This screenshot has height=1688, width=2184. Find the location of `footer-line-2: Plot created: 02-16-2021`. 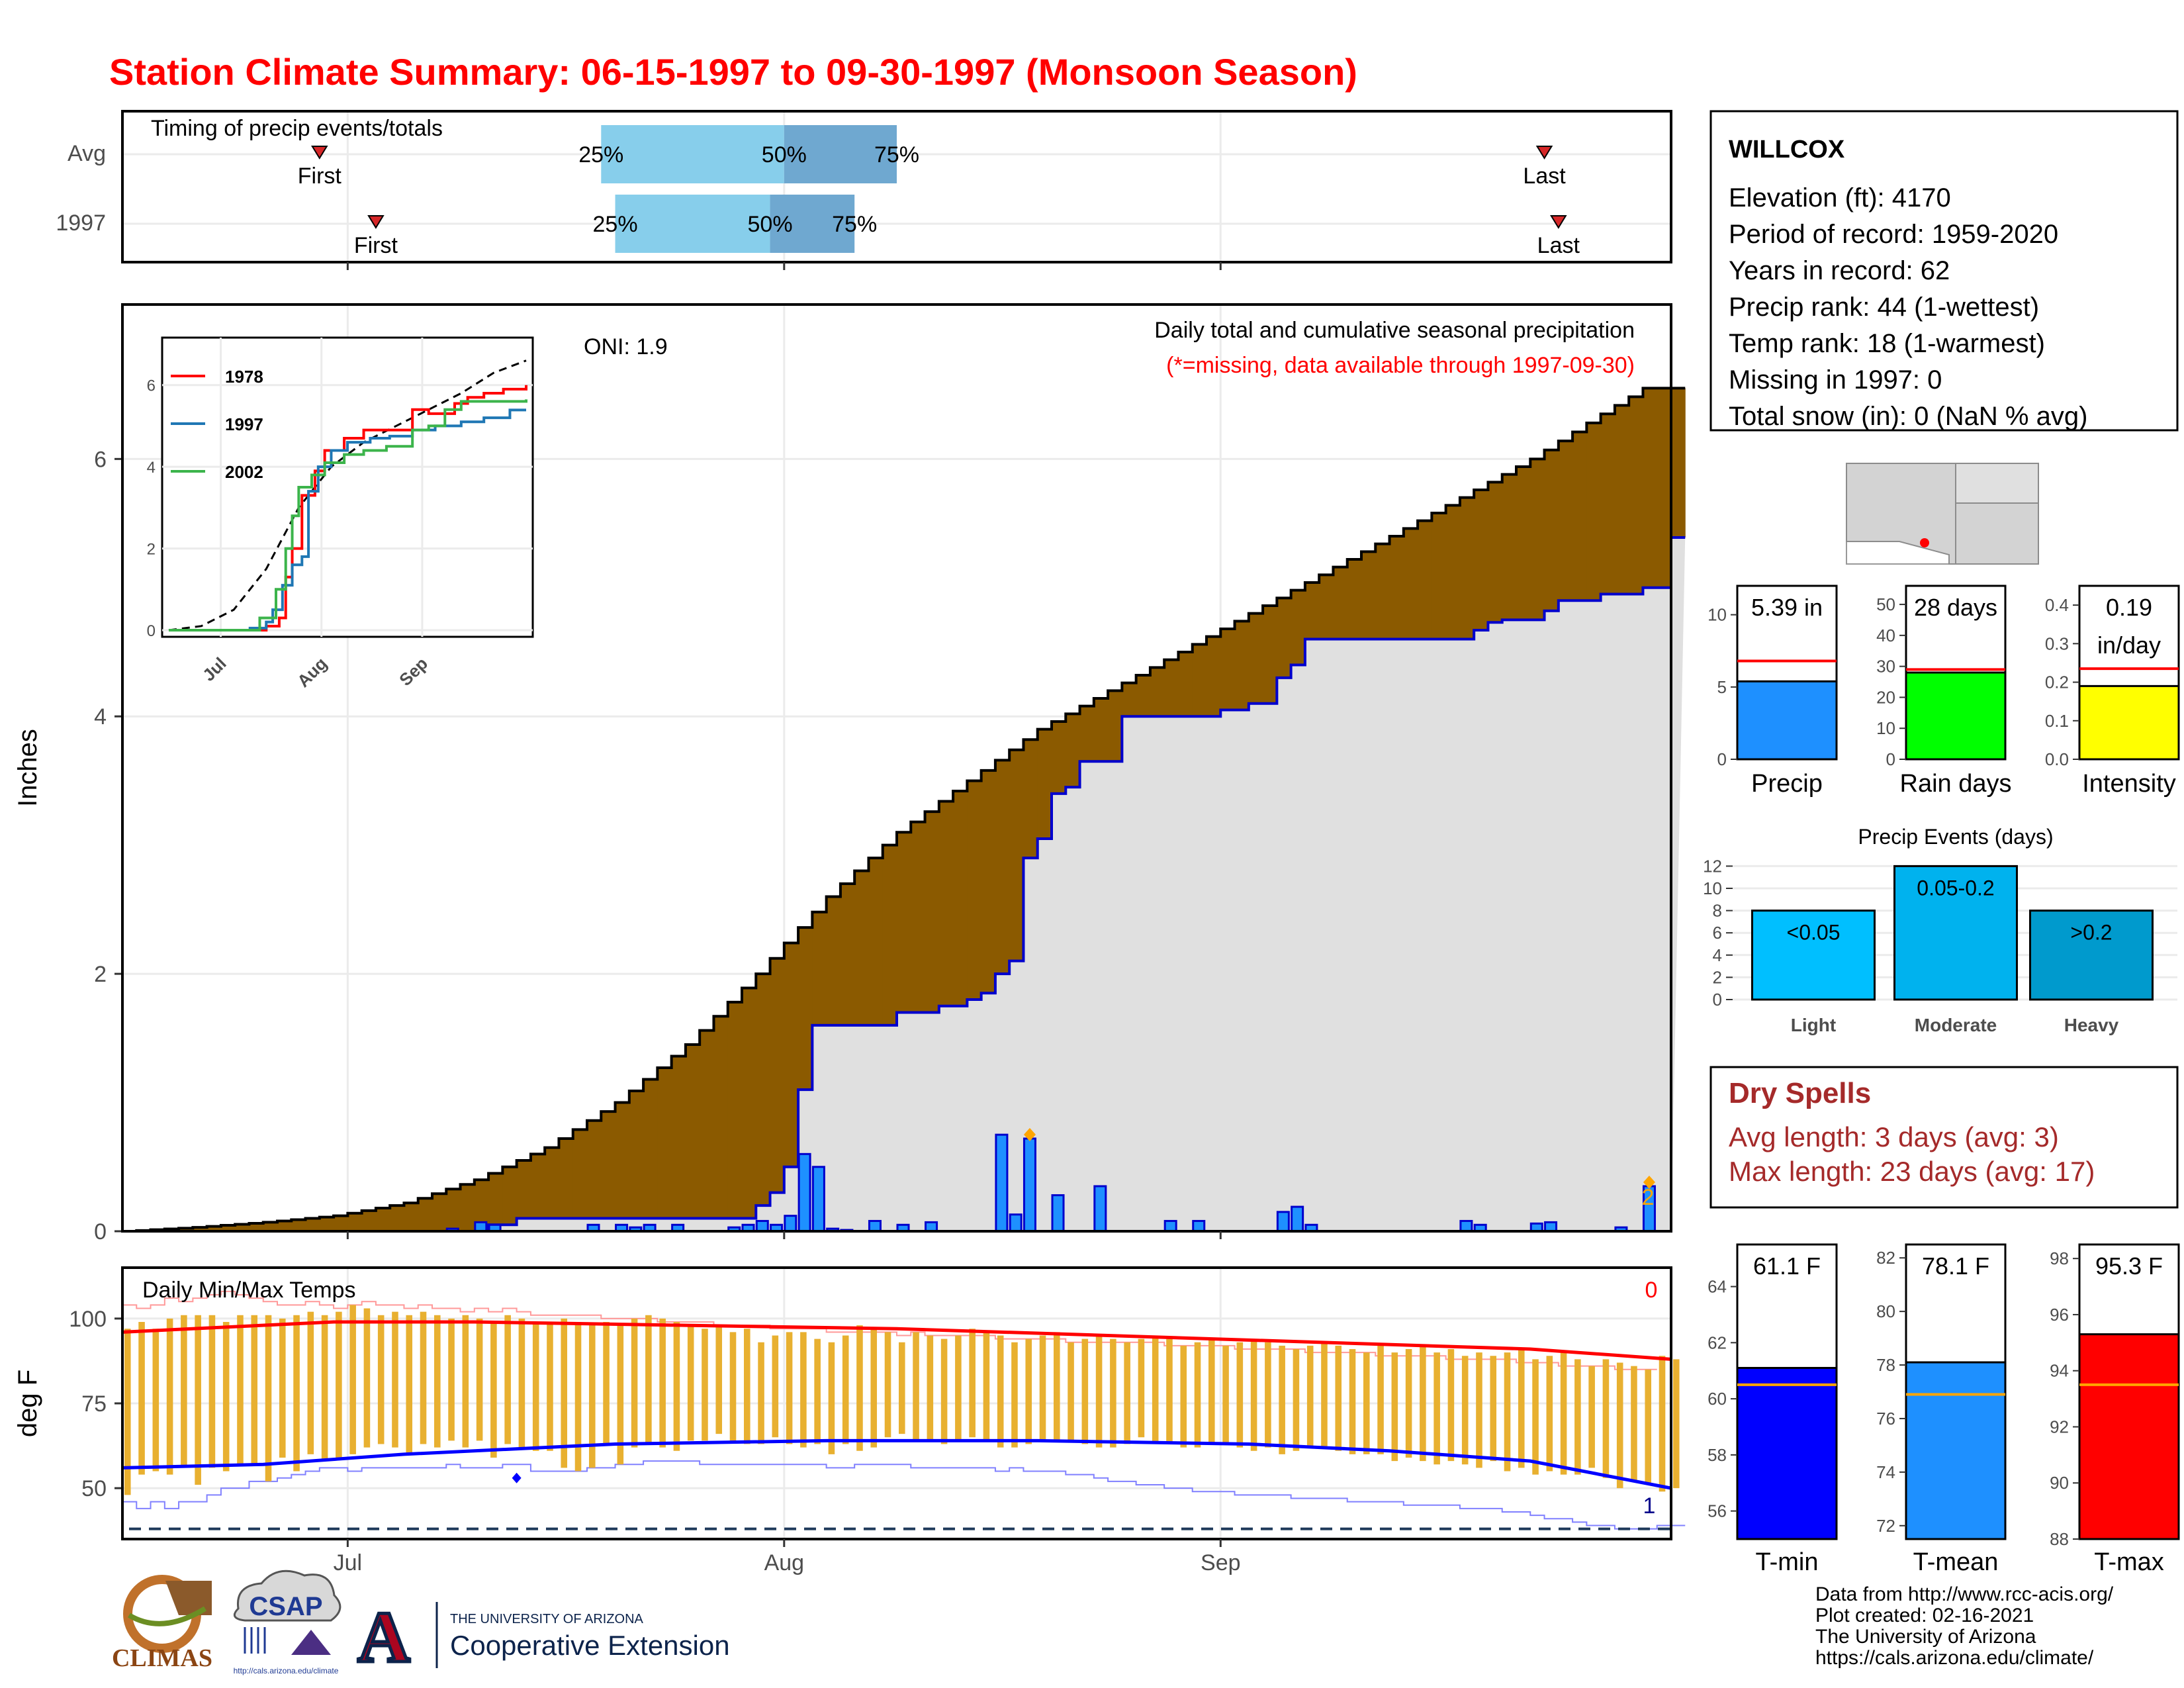

footer-line-2: Plot created: 02-16-2021 is located at coordinates (1925, 1615).